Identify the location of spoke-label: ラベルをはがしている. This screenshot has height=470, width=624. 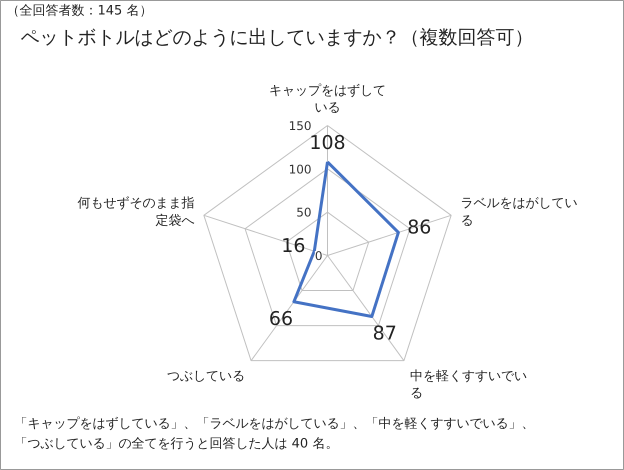
(519, 212).